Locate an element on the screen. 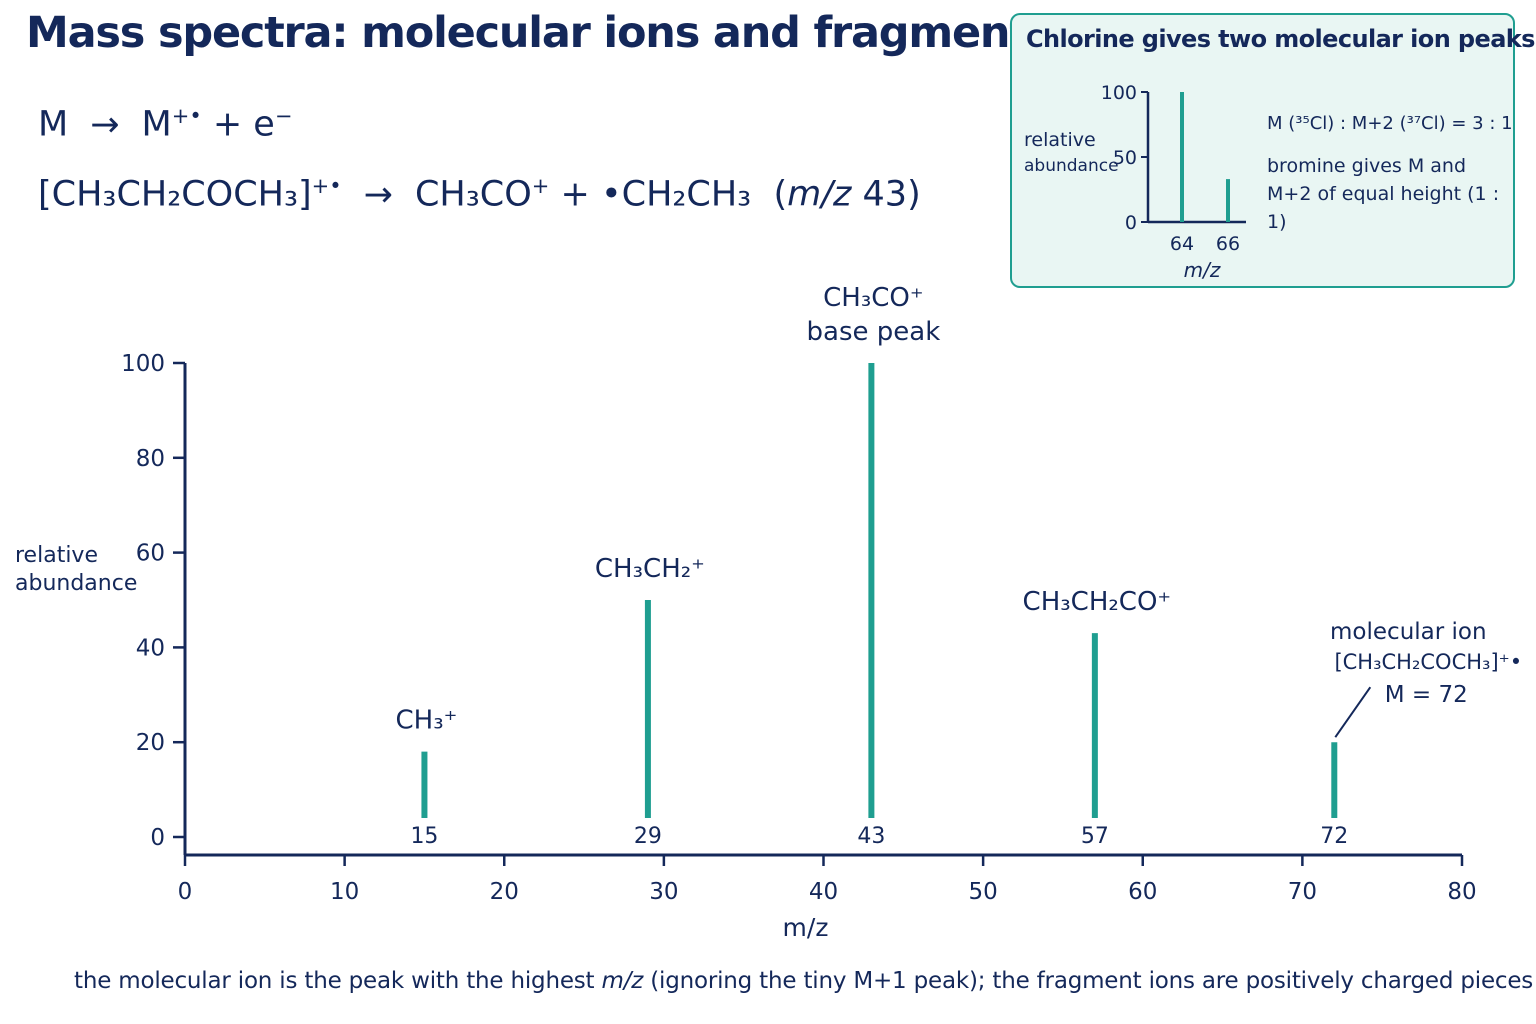  inset-y-label-line1: relative is located at coordinates (1060, 140).